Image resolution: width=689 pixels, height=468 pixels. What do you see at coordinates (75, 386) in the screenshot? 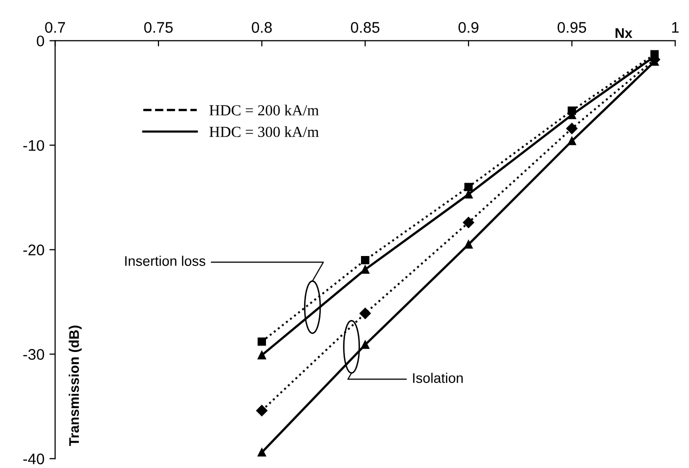
I see `y-axis-title: Transmission (dB)` at bounding box center [75, 386].